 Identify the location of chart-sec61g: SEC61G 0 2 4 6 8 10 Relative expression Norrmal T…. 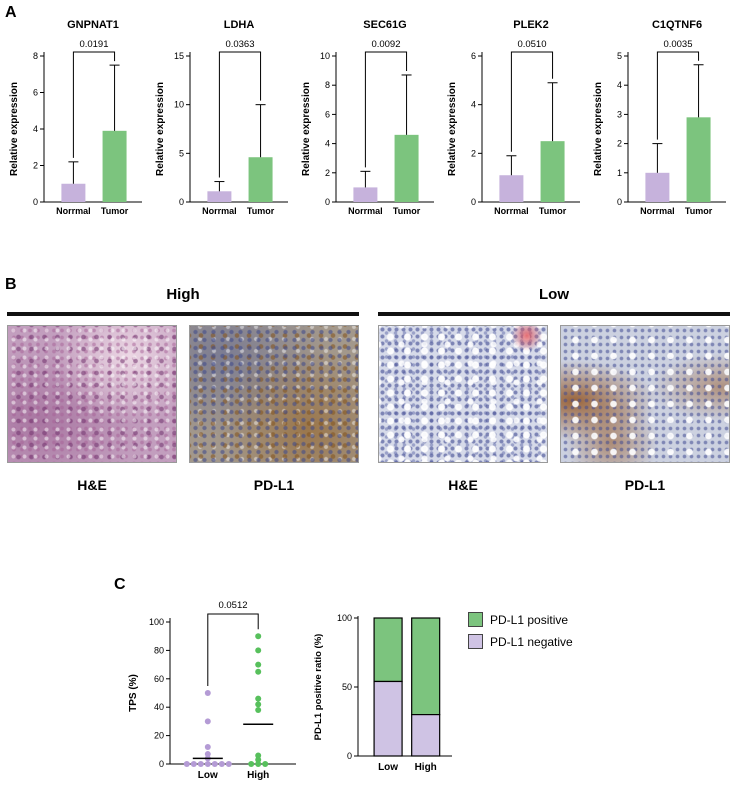
(367, 117).